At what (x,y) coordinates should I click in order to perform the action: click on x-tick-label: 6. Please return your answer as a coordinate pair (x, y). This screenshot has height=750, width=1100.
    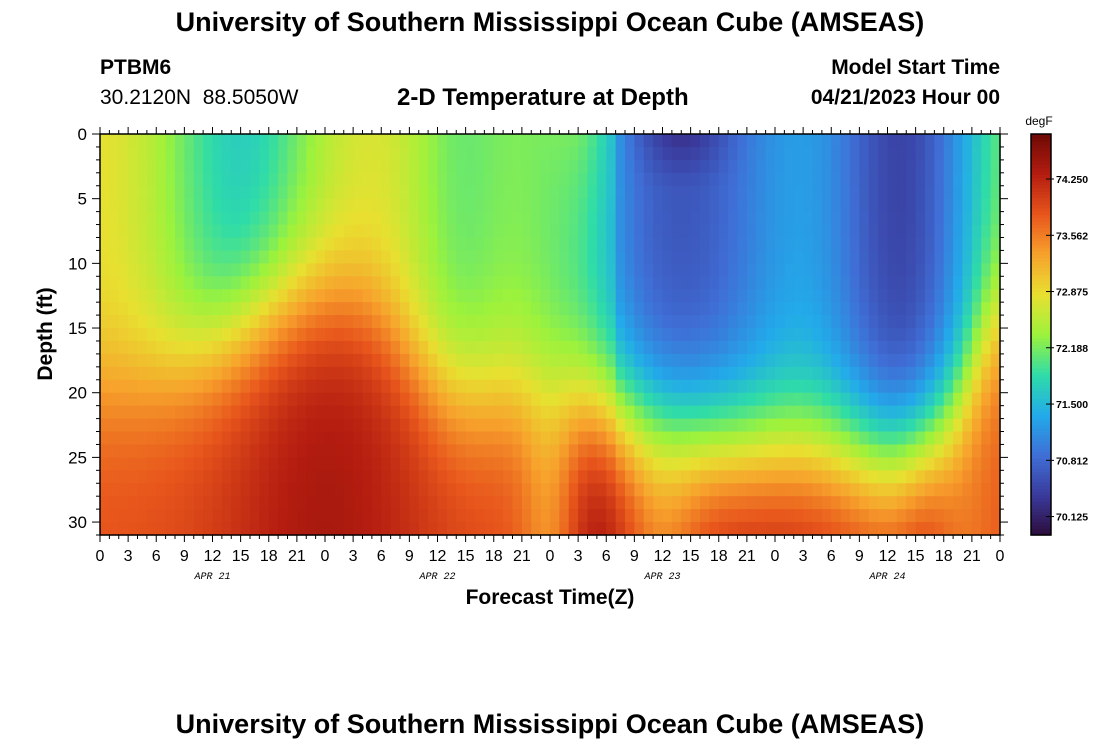
    Looking at the image, I should click on (381, 556).